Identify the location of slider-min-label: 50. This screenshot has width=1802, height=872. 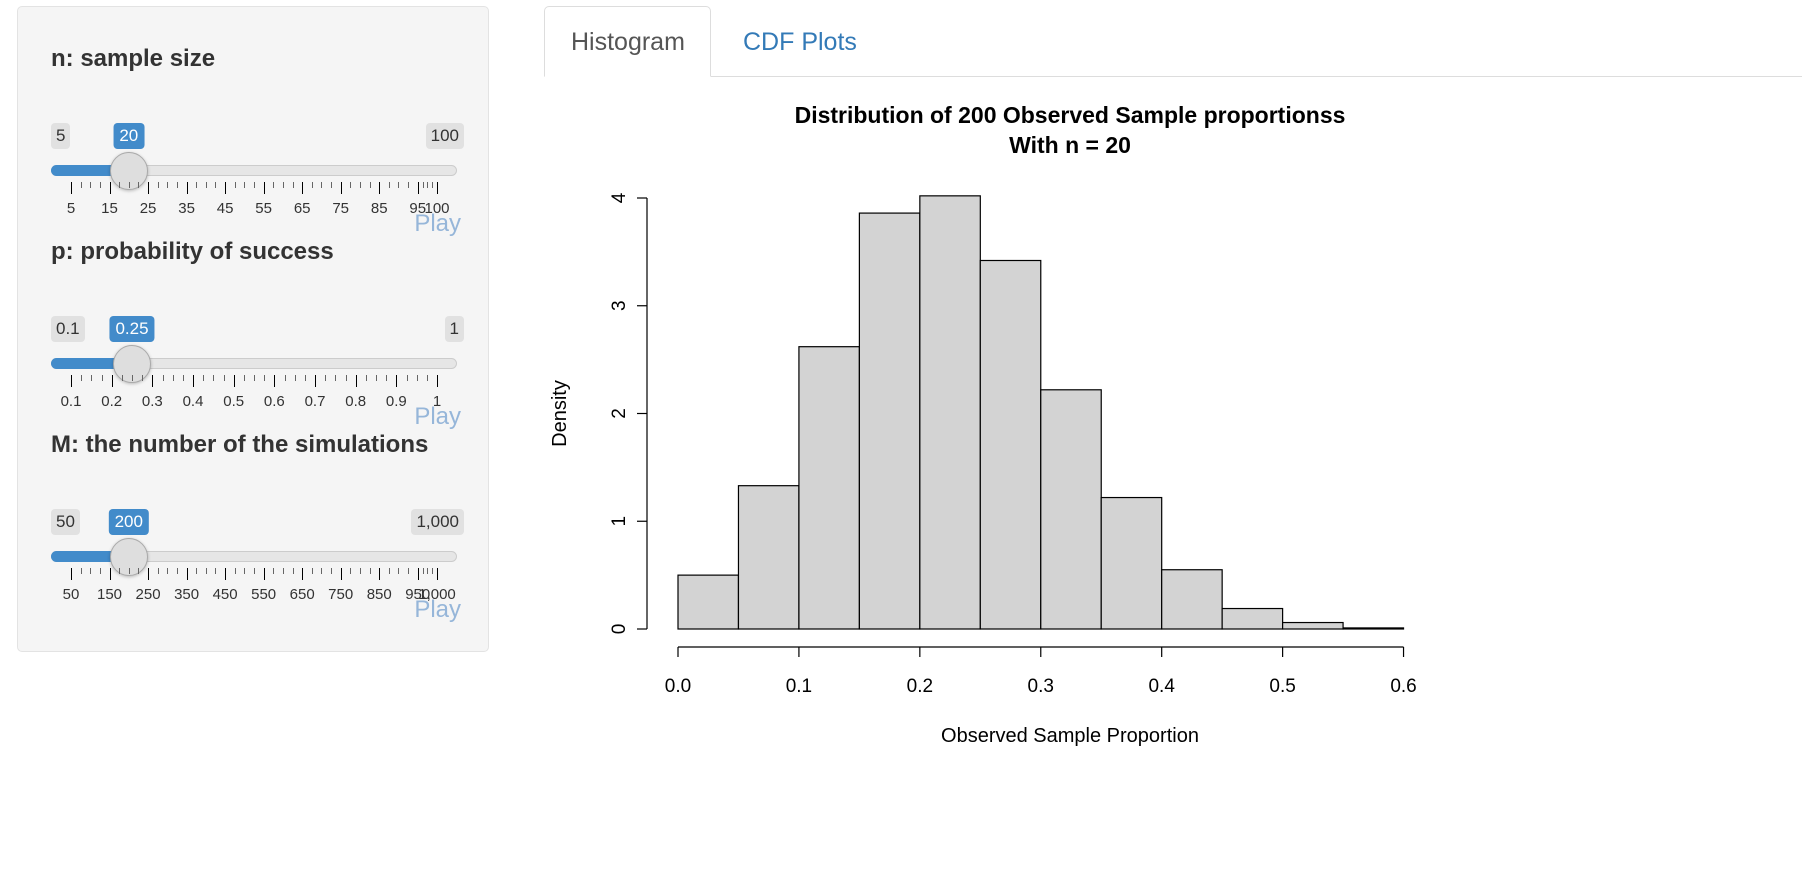
(65, 522).